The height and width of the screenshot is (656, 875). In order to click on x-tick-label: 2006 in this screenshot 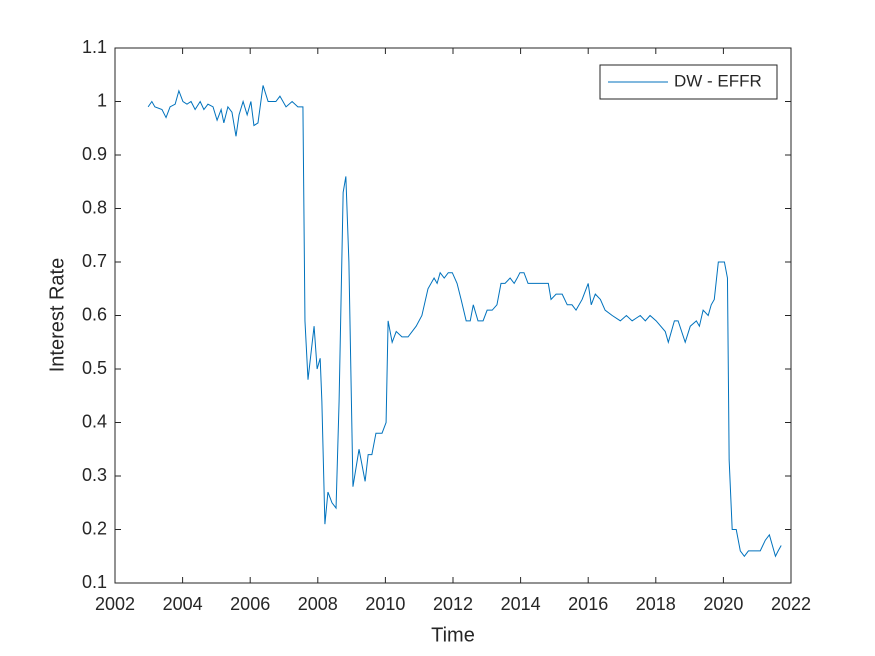, I will do `click(250, 604)`.